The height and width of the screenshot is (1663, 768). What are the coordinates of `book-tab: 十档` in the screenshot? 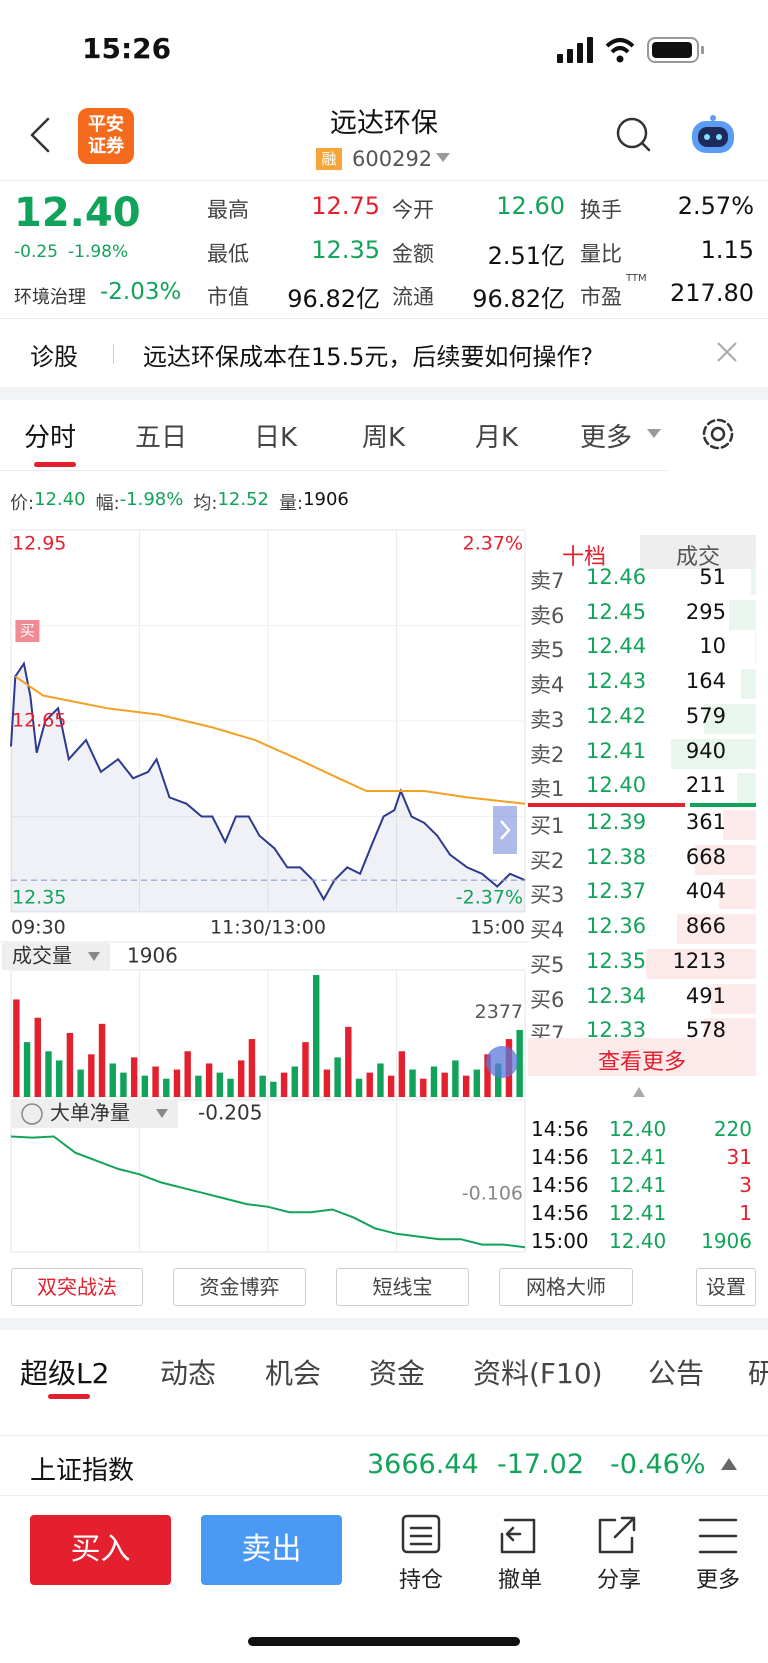 It's located at (583, 557).